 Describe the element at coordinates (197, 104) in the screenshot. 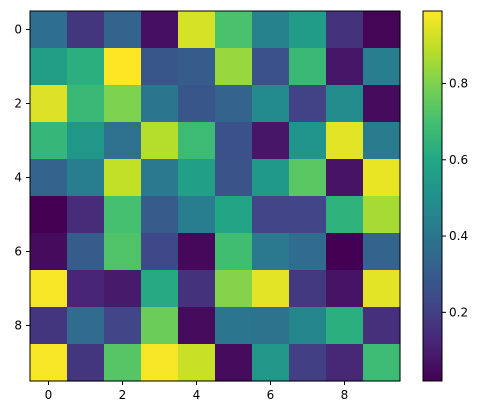

I see `heatmap-cell-r2-c4` at that location.